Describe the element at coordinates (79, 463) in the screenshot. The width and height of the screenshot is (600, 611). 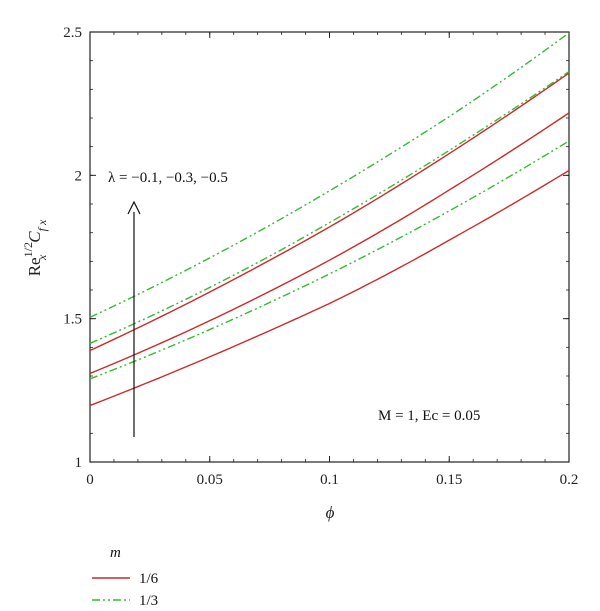
I see `y-tick-label: 1` at that location.